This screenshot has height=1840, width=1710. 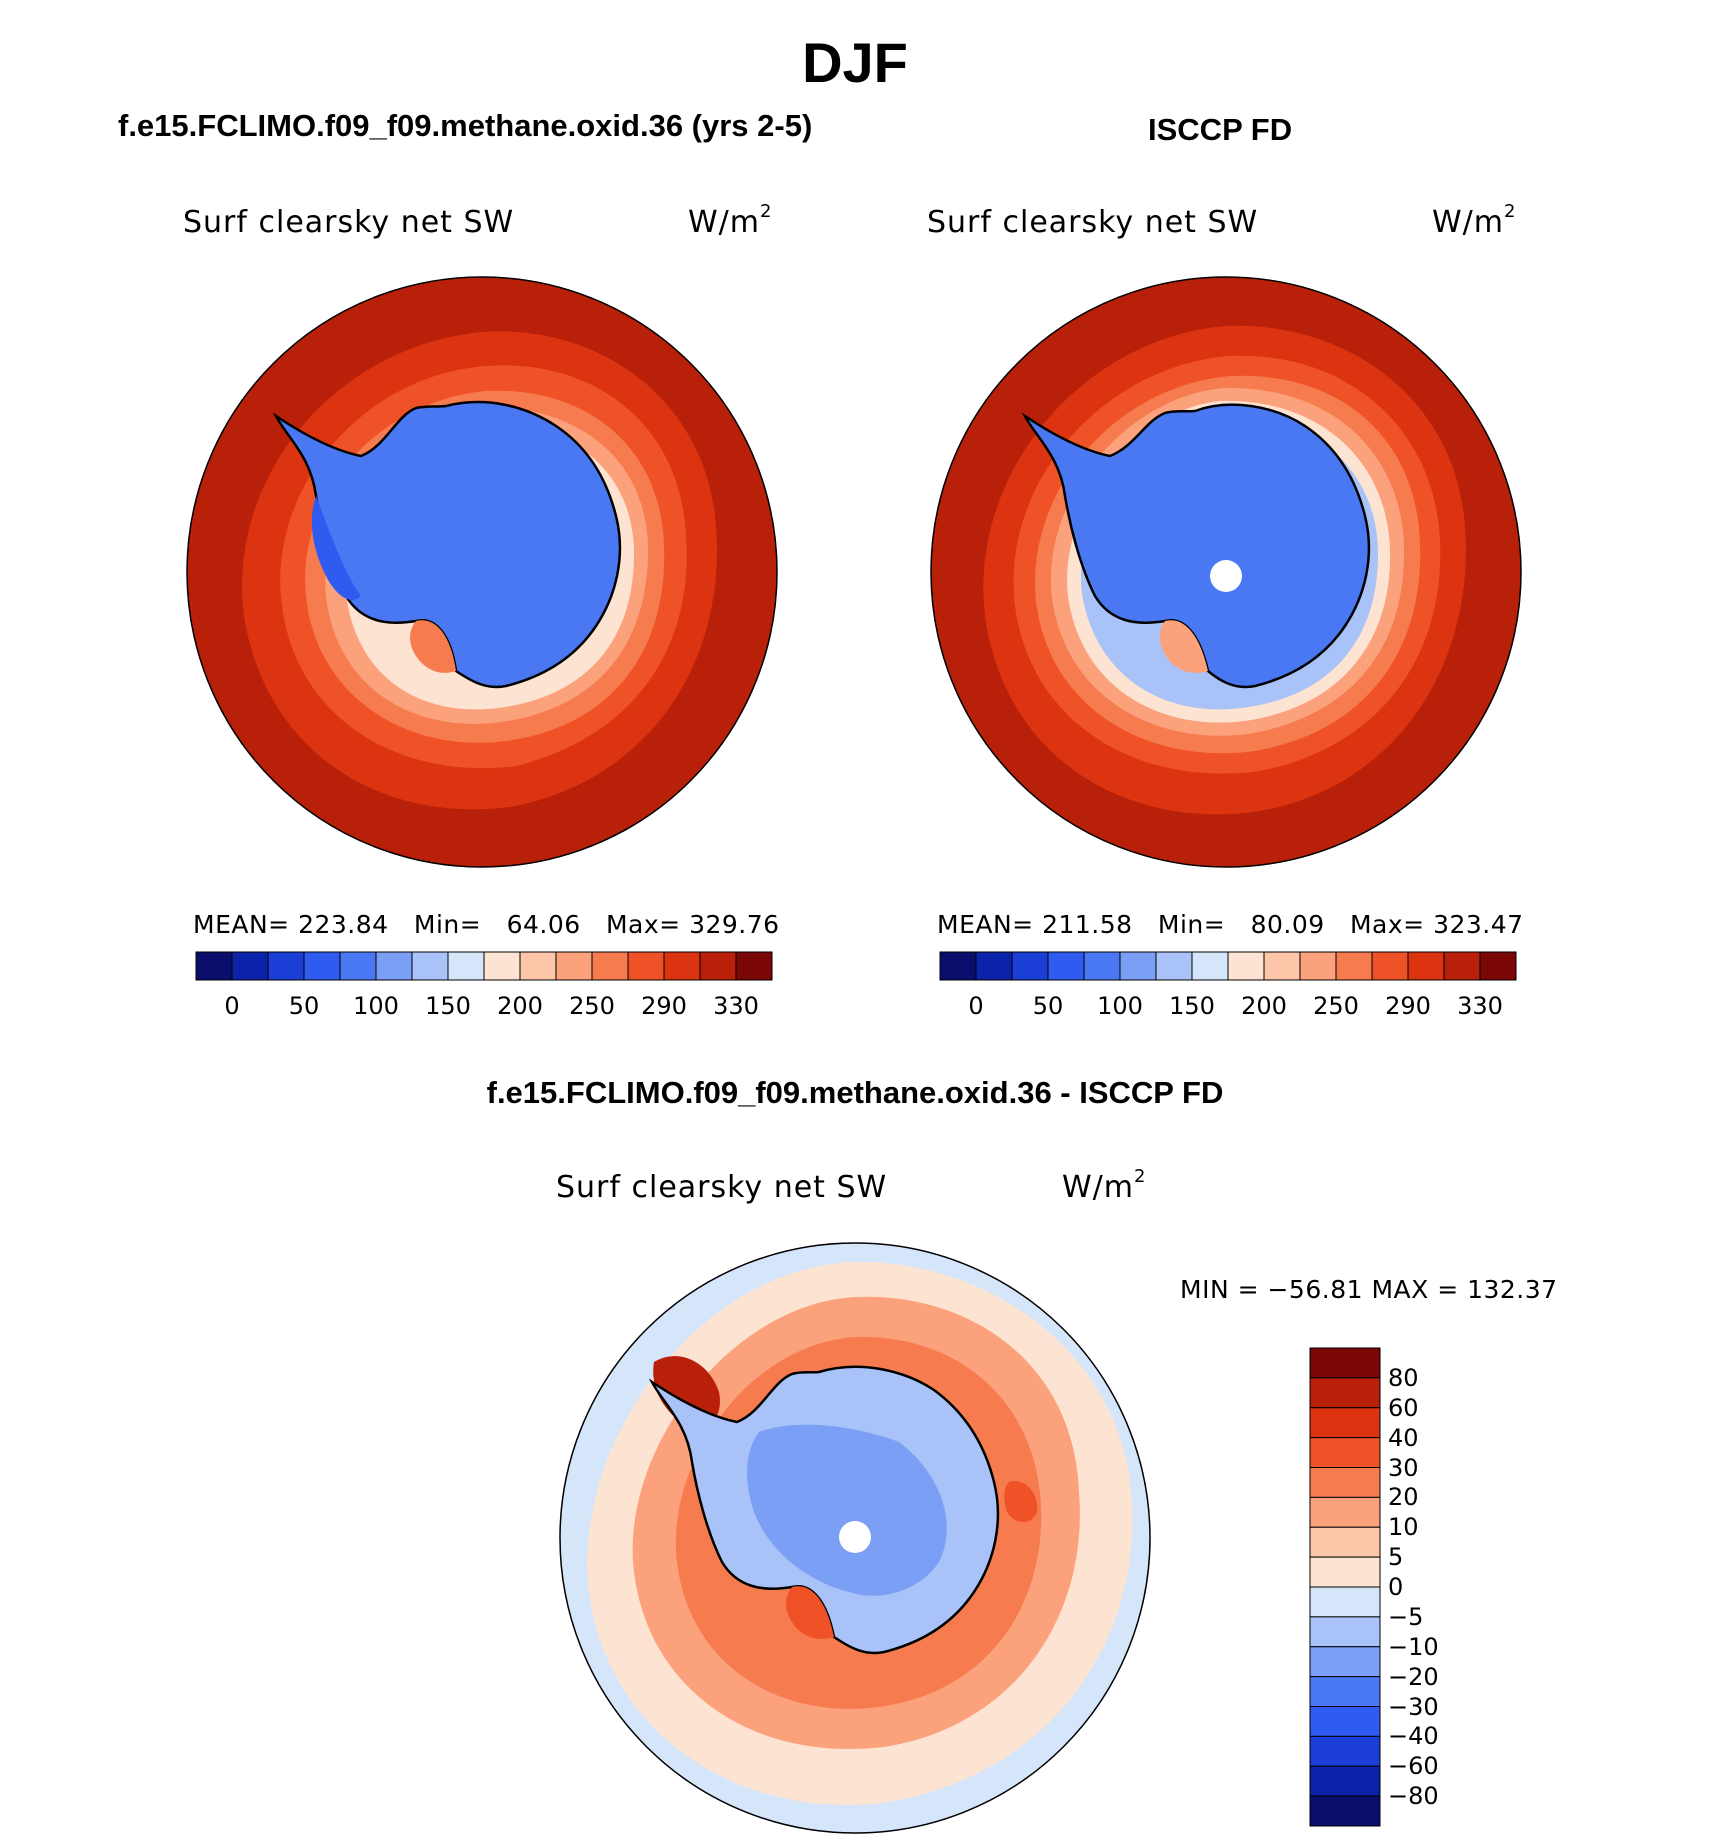 I want to click on obs-colorbar, so click(x=1228, y=966).